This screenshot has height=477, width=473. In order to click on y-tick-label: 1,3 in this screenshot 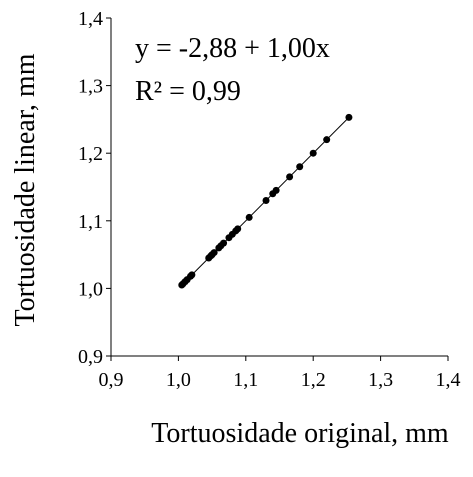, I will do `click(90, 87)`.